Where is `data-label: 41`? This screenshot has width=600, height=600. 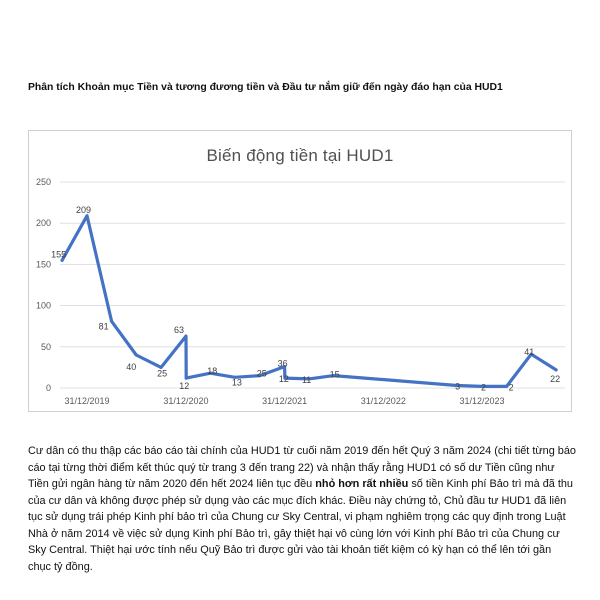
data-label: 41 is located at coordinates (529, 352).